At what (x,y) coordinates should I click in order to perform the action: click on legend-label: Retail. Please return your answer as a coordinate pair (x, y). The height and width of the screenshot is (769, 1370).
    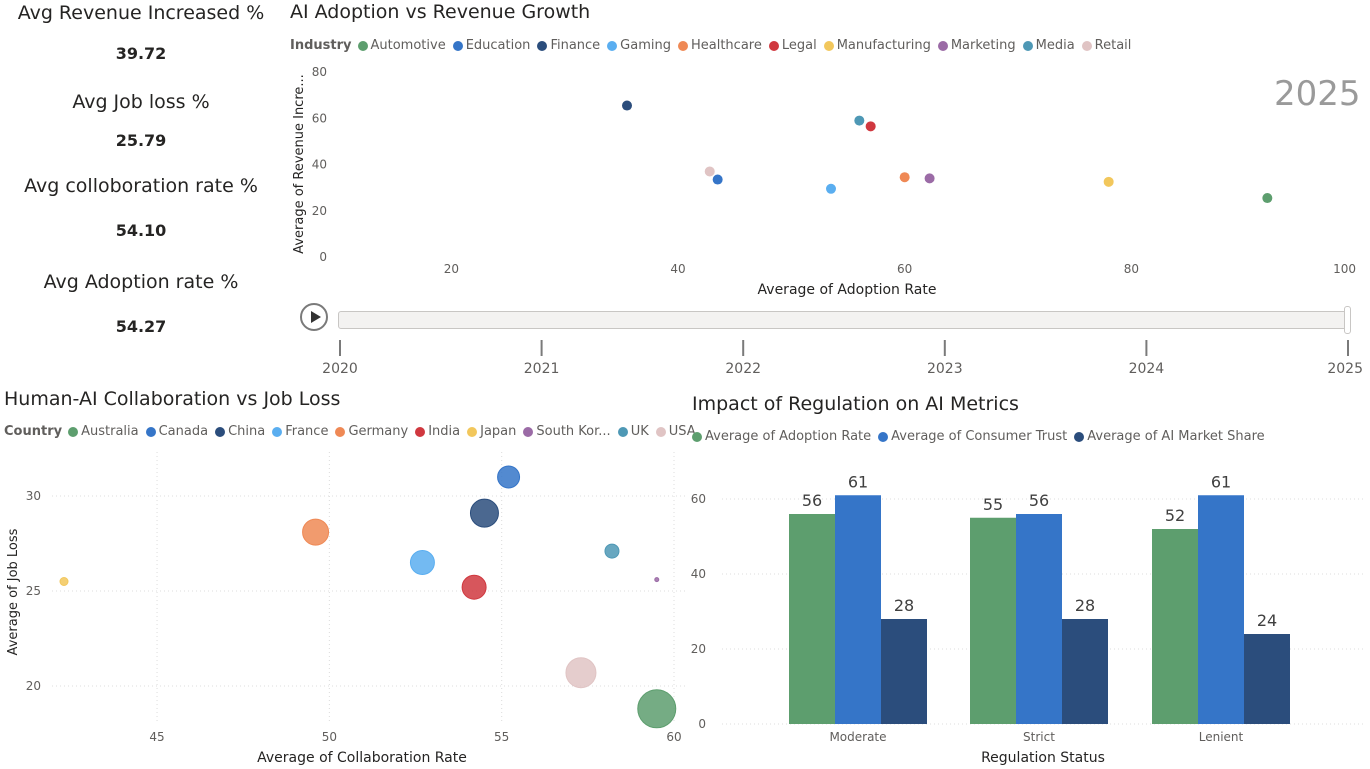
    Looking at the image, I should click on (1113, 45).